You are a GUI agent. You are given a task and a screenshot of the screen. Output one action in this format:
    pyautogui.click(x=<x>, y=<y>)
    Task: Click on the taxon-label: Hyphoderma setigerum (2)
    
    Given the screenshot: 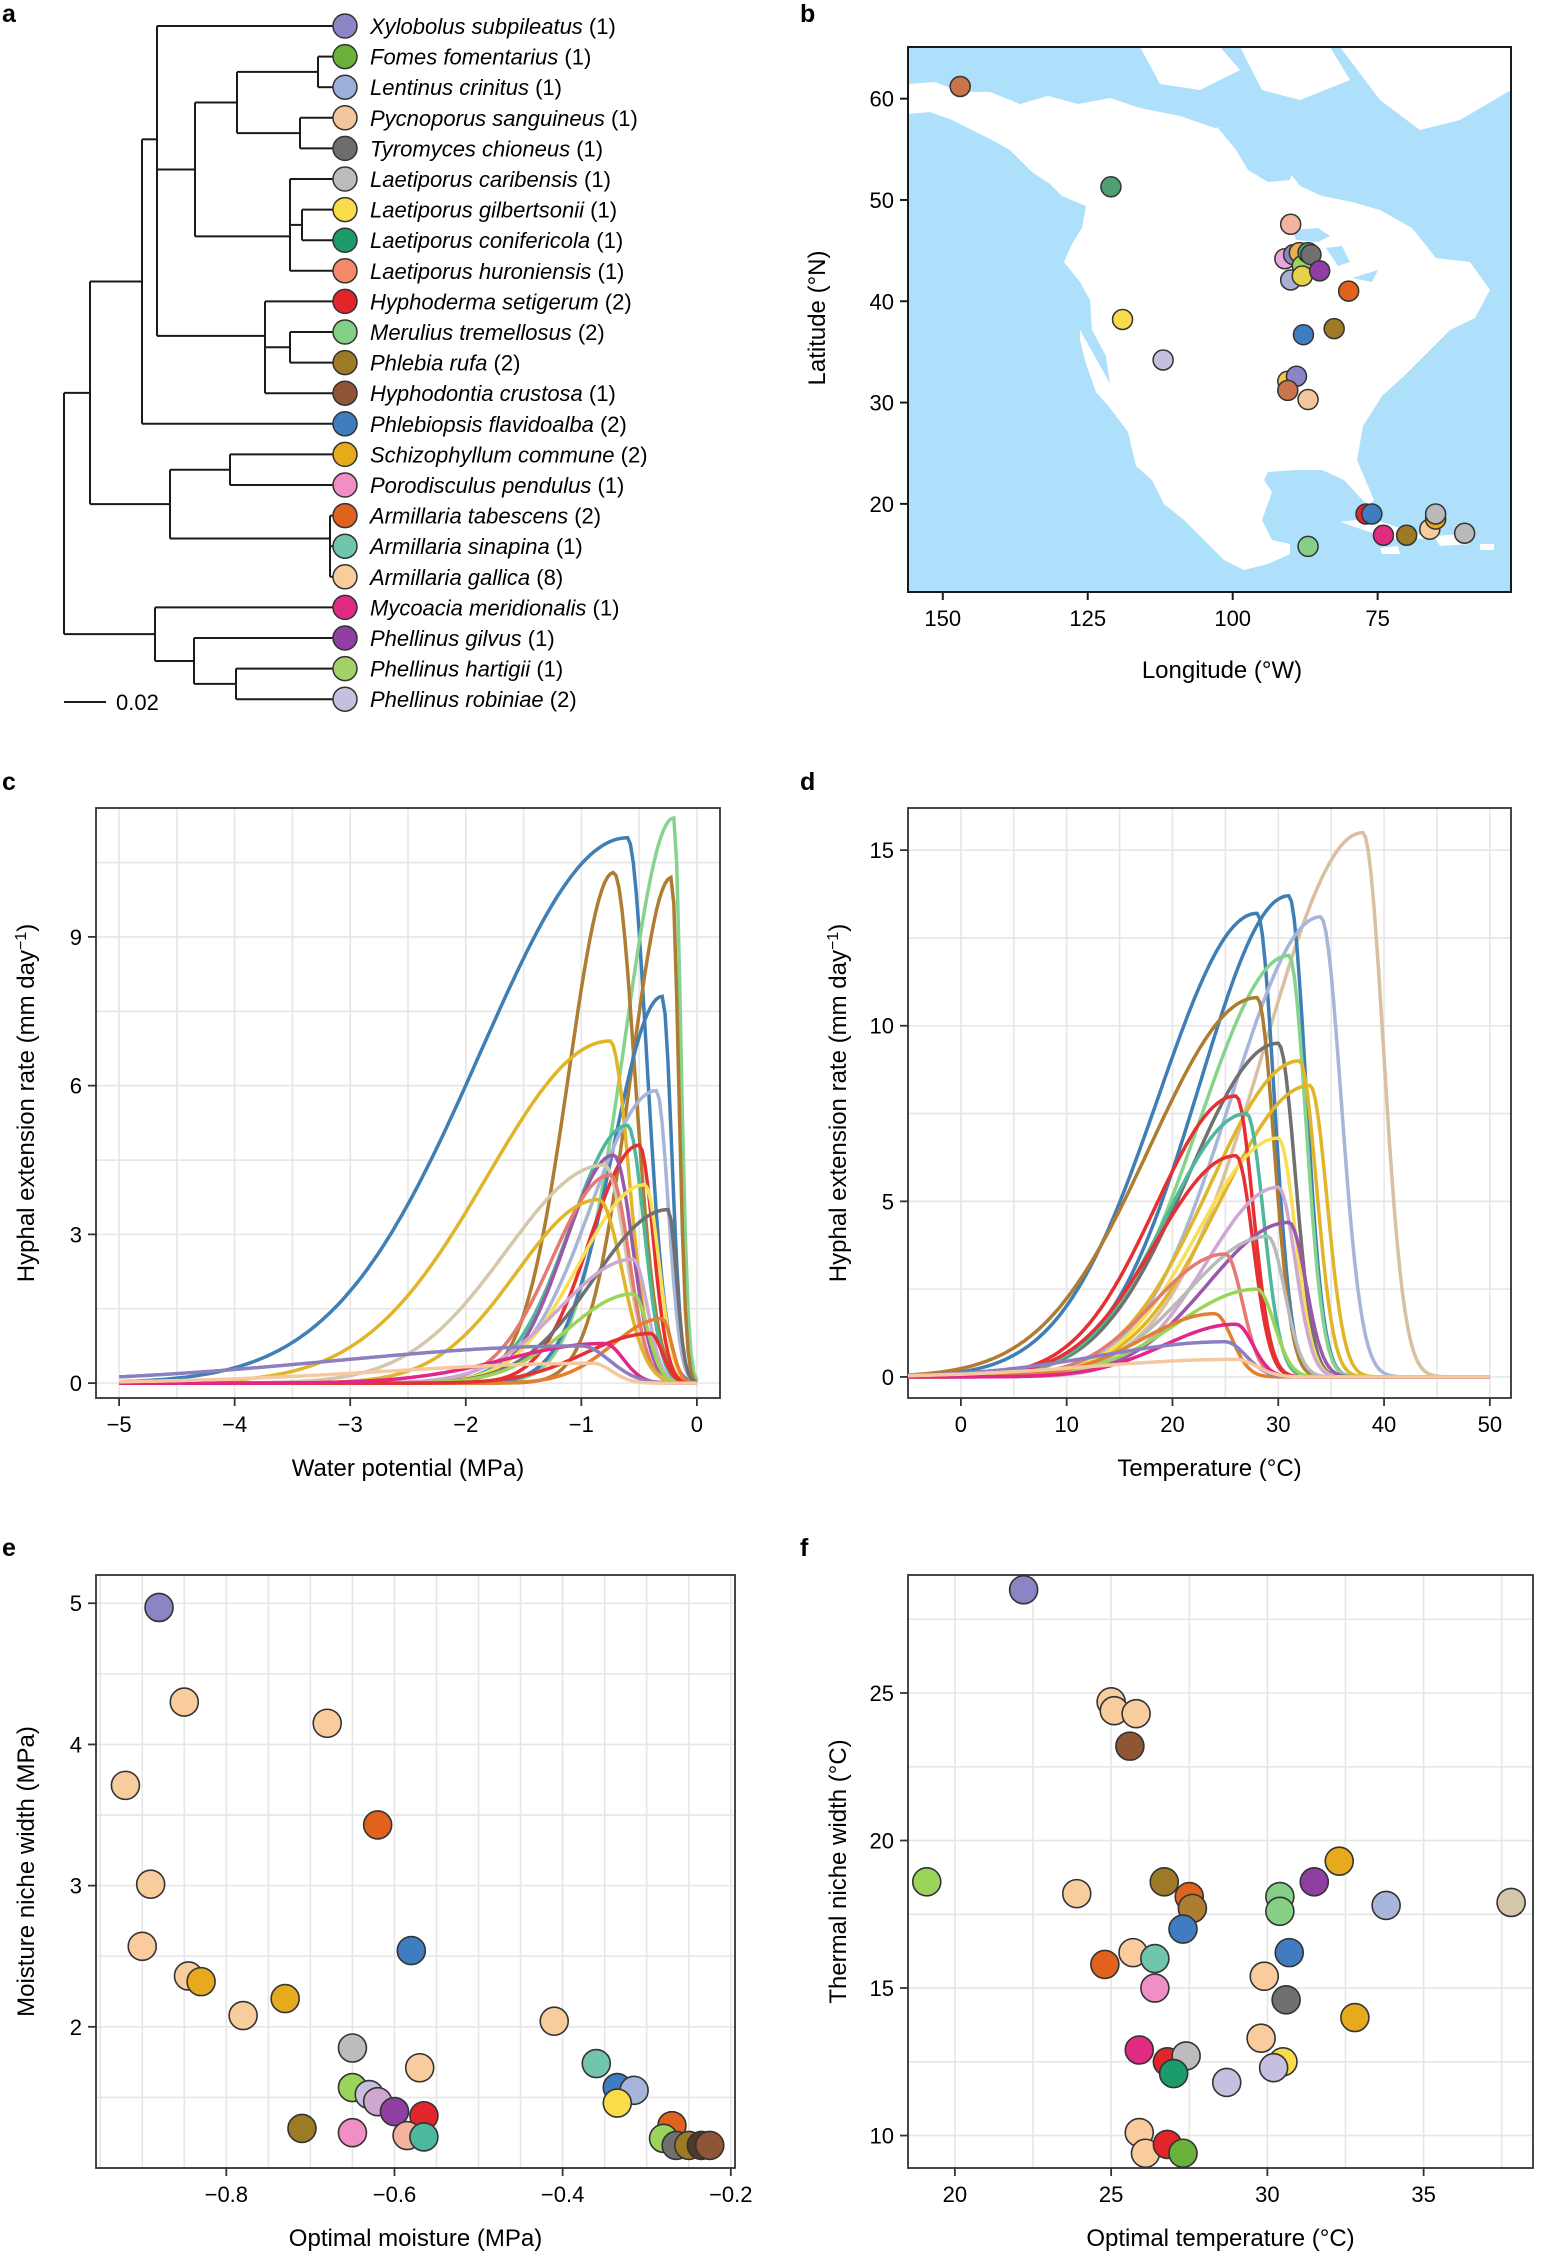 What is the action you would take?
    pyautogui.click(x=501, y=301)
    